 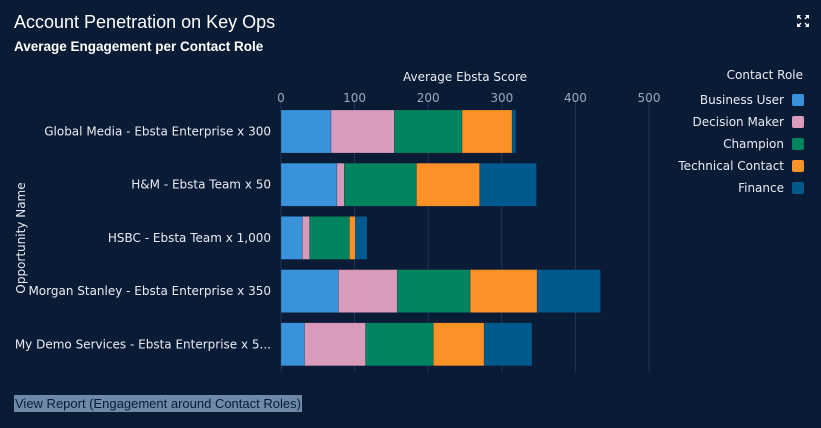 I want to click on y-category-label: Global Media - Ebsta Enterprise x 300, so click(x=157, y=132).